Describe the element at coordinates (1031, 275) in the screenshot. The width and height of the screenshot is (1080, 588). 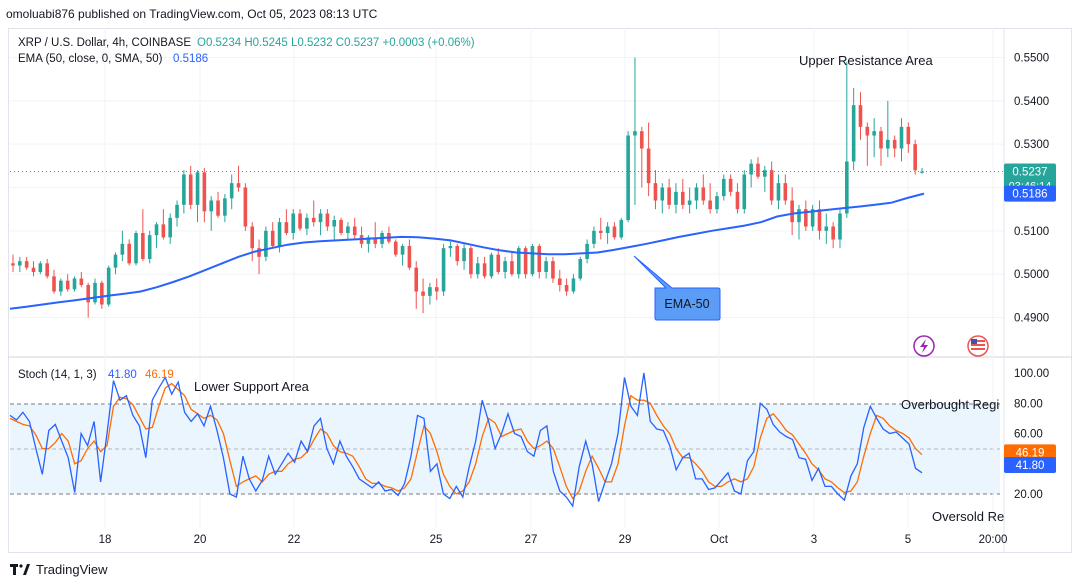
I see `price-tick-label: 0.5000` at that location.